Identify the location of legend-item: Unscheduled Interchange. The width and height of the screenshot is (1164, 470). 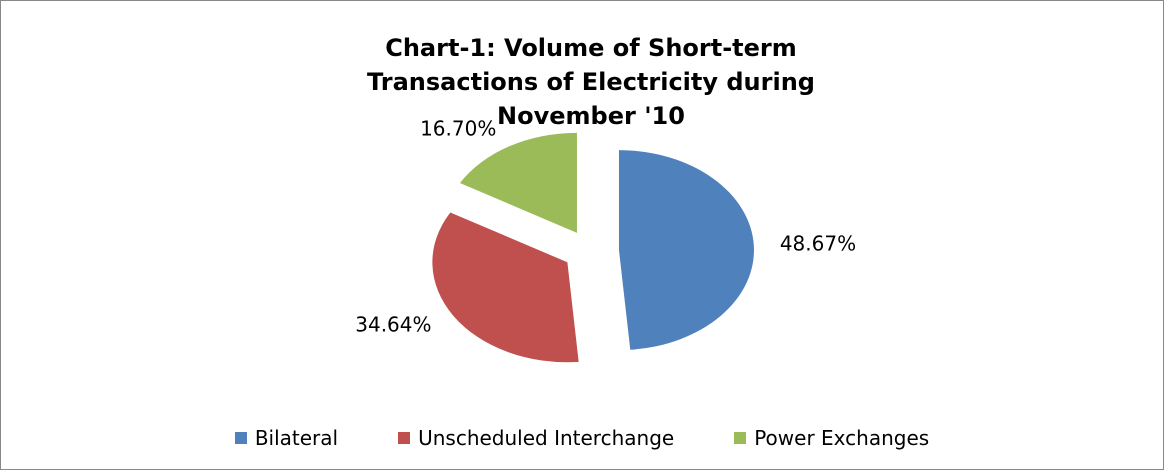
(536, 438).